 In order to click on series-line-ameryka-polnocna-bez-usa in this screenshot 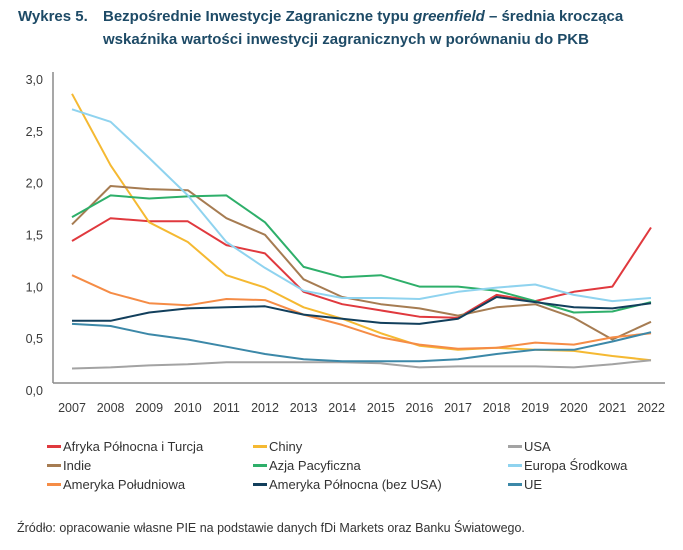, I will do `click(362, 310)`.